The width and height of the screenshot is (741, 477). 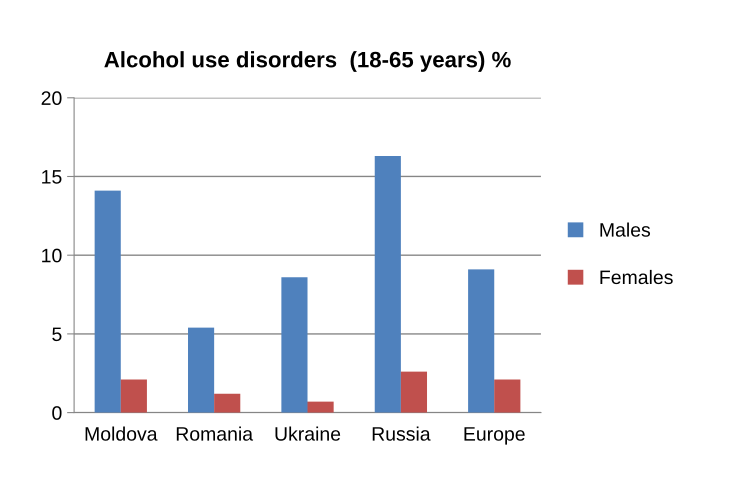 What do you see at coordinates (215, 433) in the screenshot?
I see `x-tick-label: Romania` at bounding box center [215, 433].